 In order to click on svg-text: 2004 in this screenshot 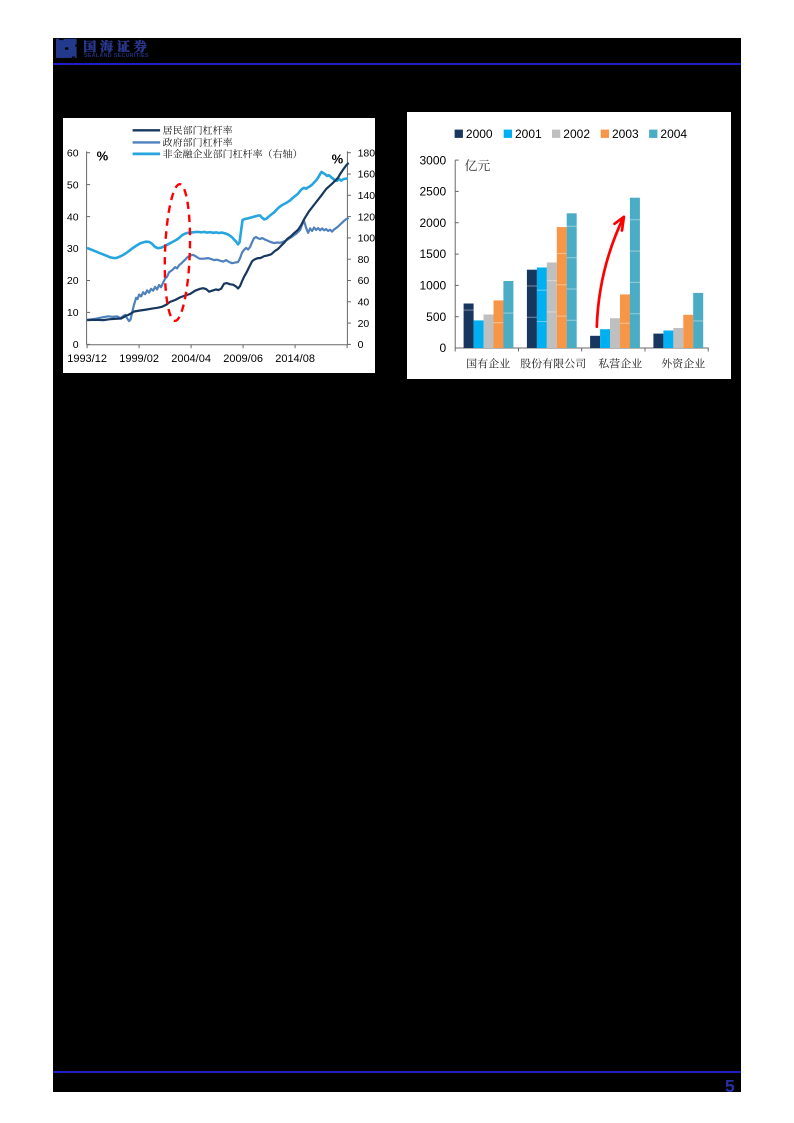, I will do `click(673, 134)`.